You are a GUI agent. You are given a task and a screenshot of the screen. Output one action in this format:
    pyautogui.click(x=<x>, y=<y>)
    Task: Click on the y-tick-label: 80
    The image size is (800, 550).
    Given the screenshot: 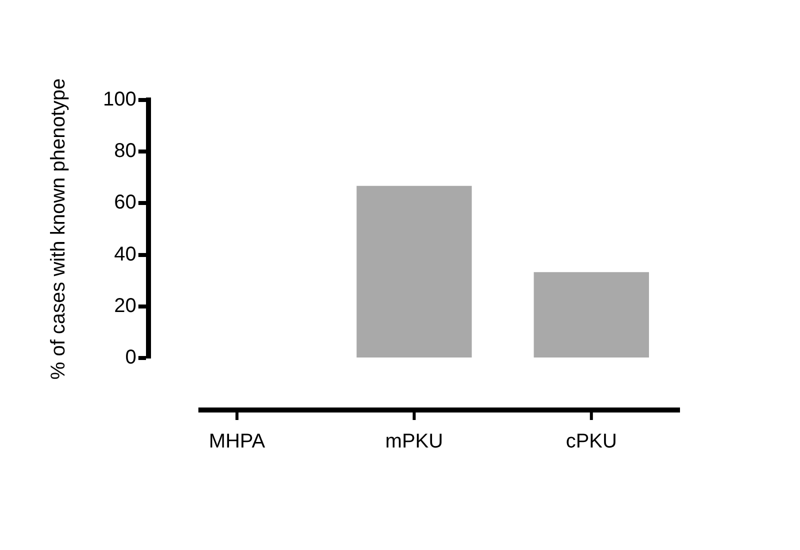 What is the action you would take?
    pyautogui.click(x=125, y=151)
    